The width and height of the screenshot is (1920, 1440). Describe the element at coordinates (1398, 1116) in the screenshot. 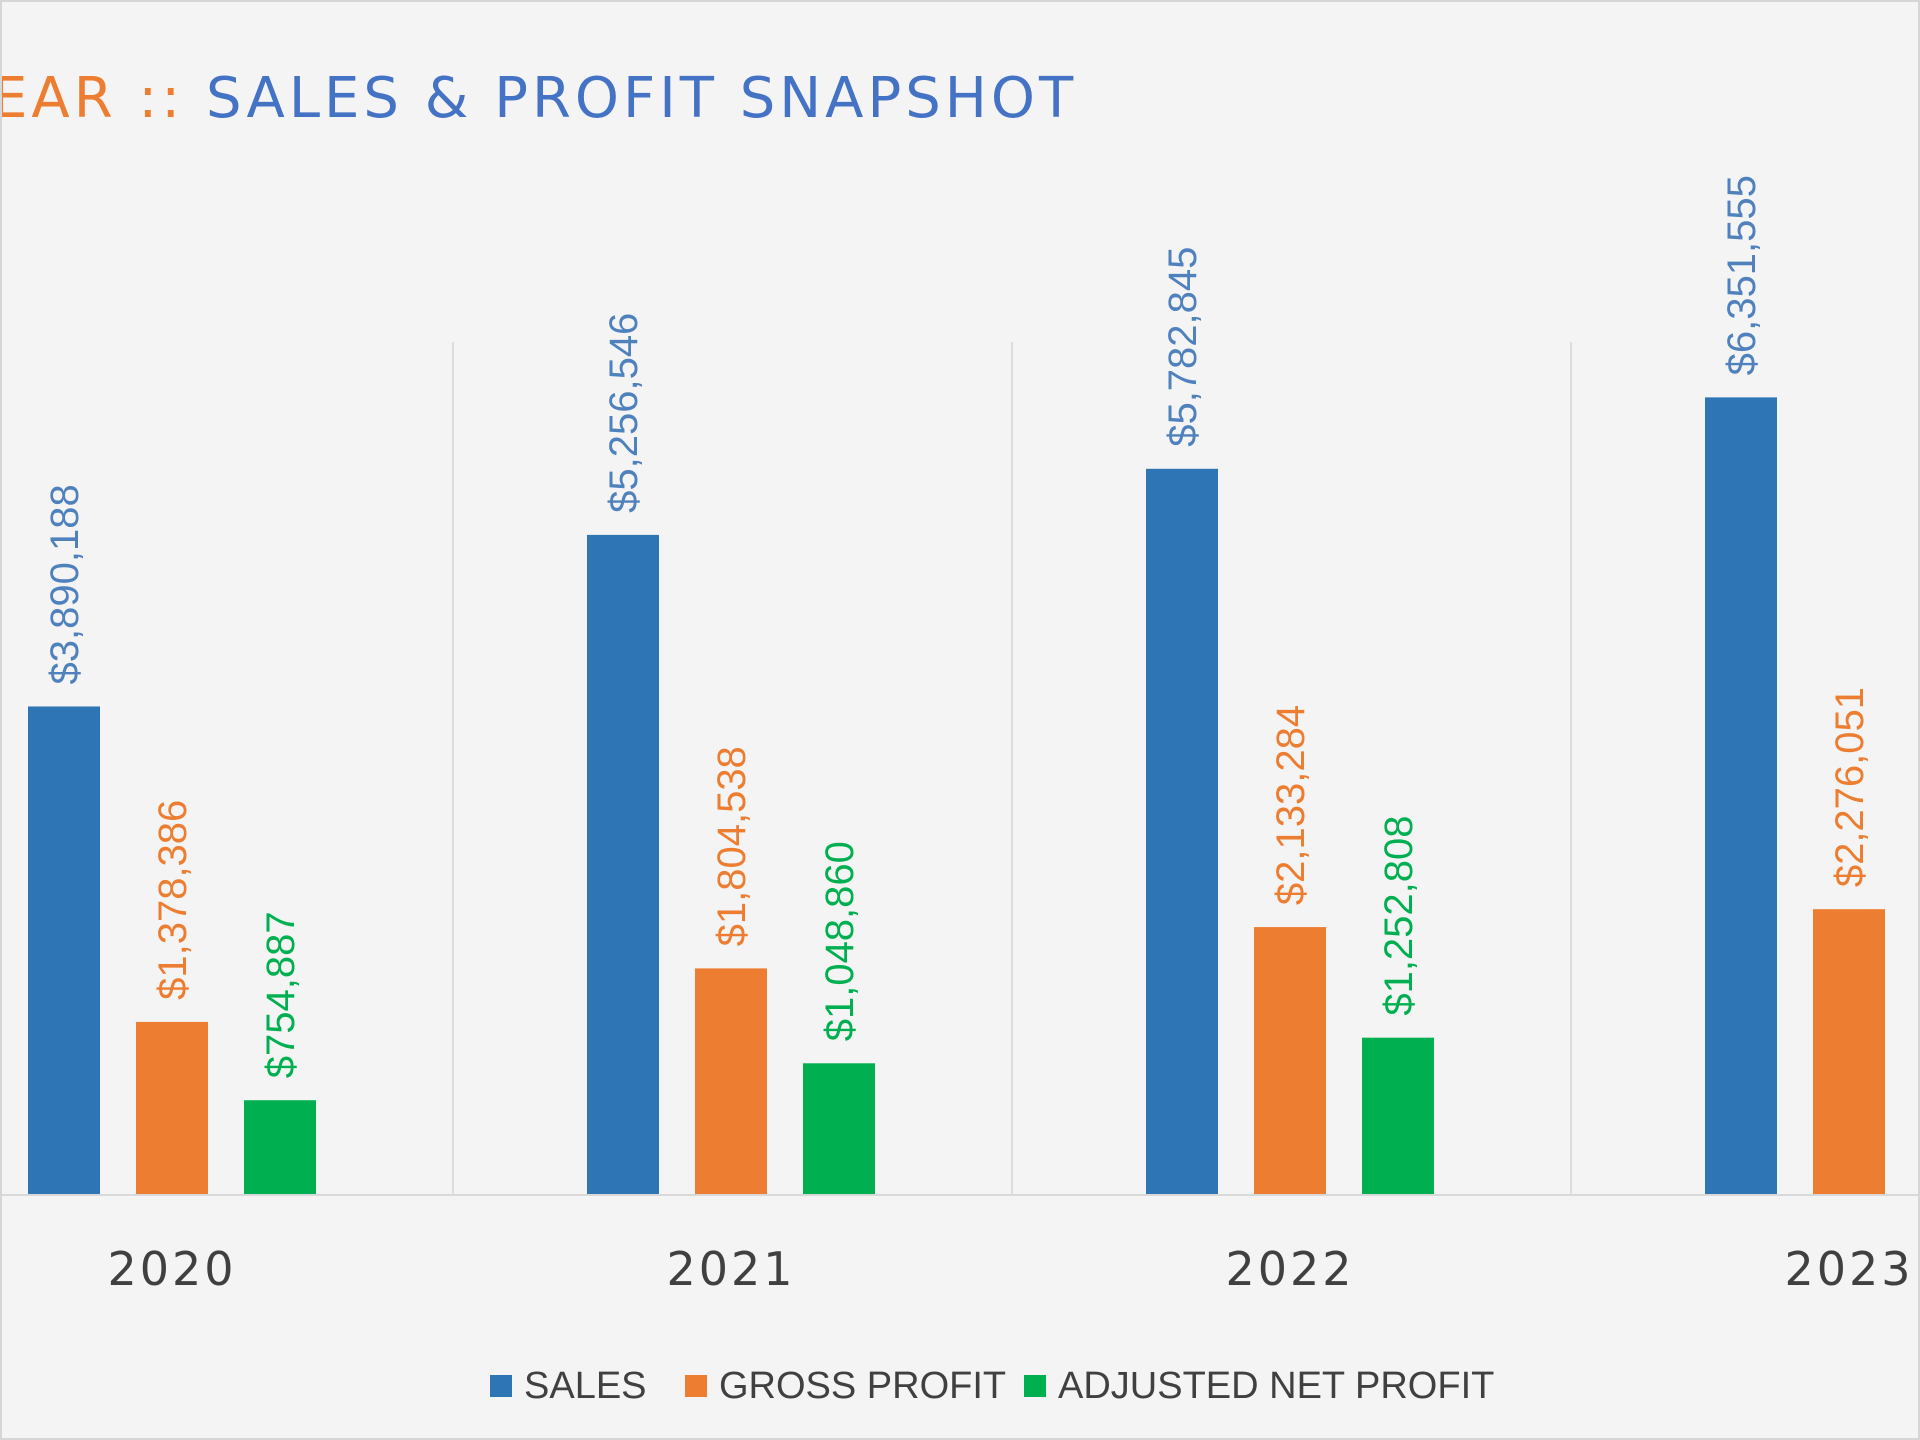

I see `bar-adjusted-net-profit-2022` at that location.